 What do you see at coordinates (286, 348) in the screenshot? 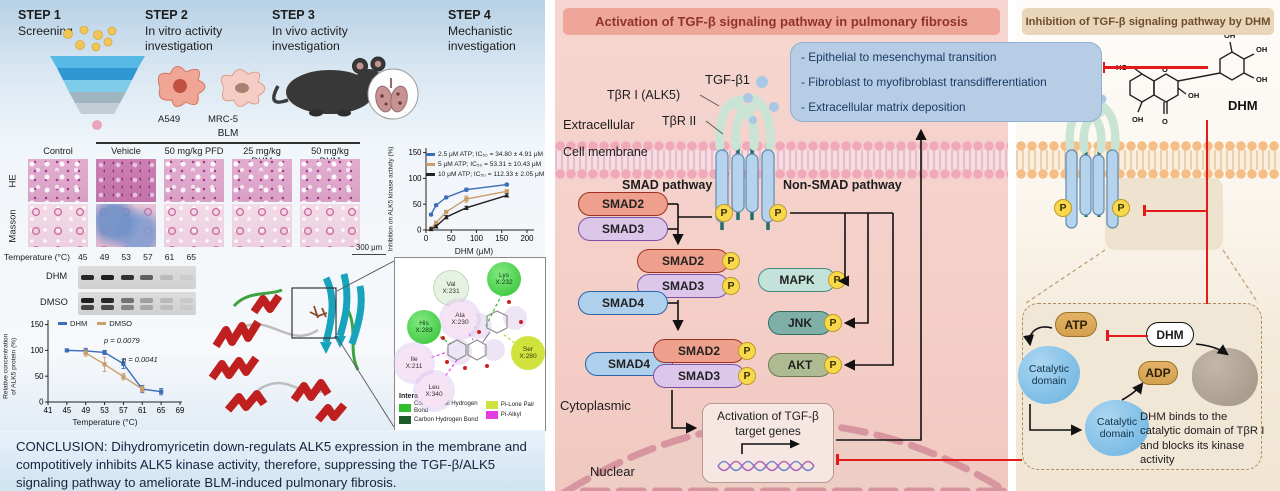
I see `alk5-protein-structure` at bounding box center [286, 348].